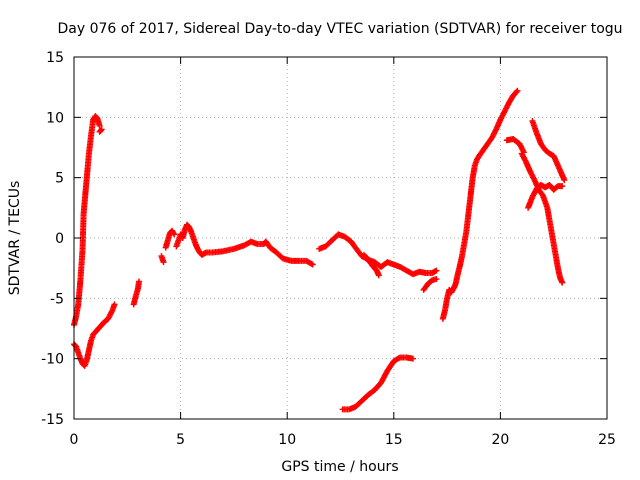 This screenshot has height=480, width=640. I want to click on y-tick-label: -10, so click(52, 360).